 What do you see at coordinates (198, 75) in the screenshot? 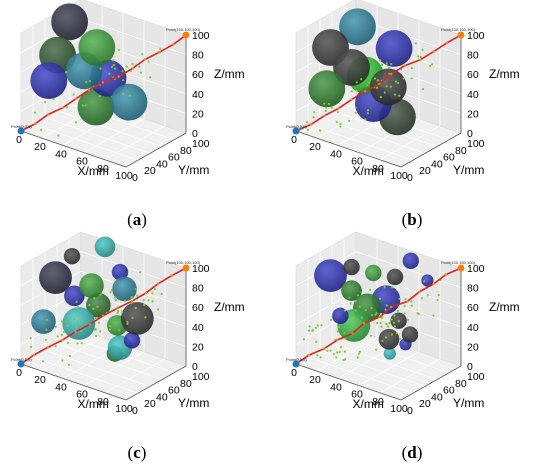
I see `z-tick-label: 60` at bounding box center [198, 75].